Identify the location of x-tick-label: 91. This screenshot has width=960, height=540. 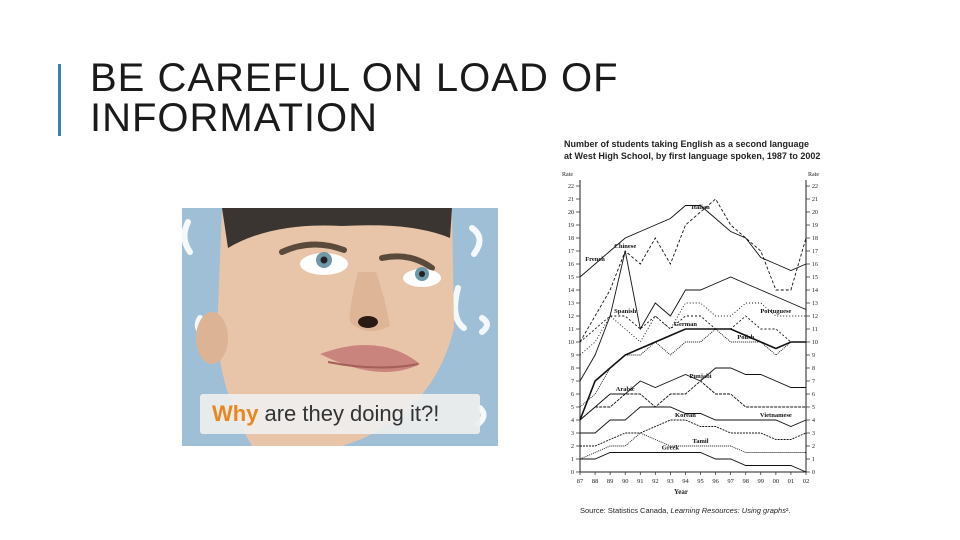
(640, 481).